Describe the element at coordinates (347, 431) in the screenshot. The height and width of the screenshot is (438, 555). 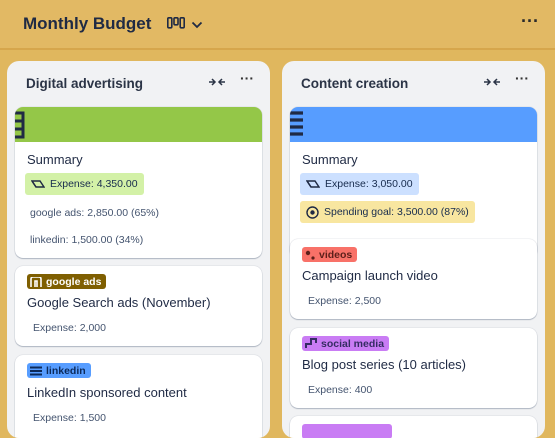
I see `card-label` at that location.